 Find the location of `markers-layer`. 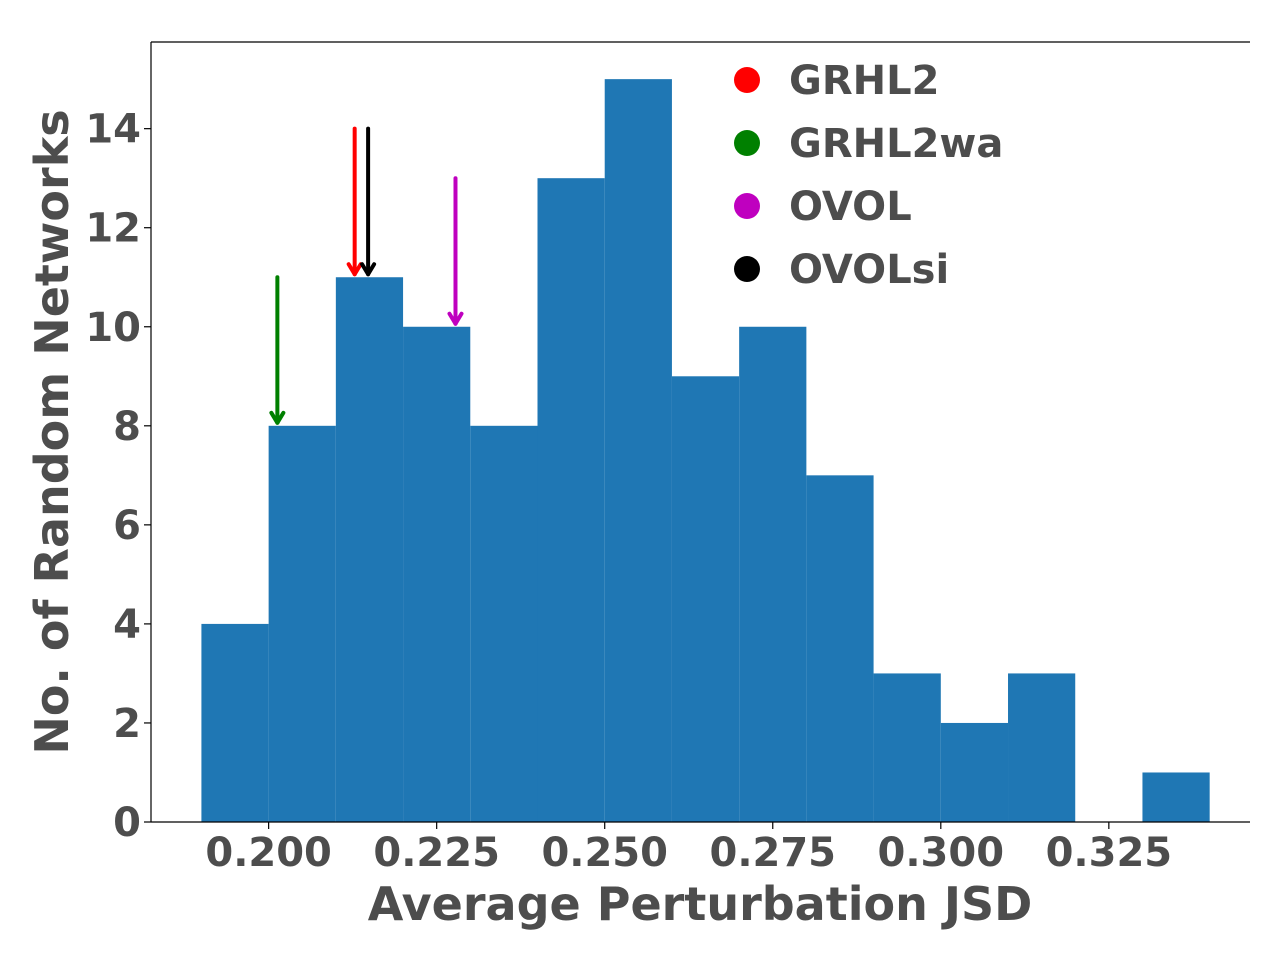

markers-layer is located at coordinates (366, 275).